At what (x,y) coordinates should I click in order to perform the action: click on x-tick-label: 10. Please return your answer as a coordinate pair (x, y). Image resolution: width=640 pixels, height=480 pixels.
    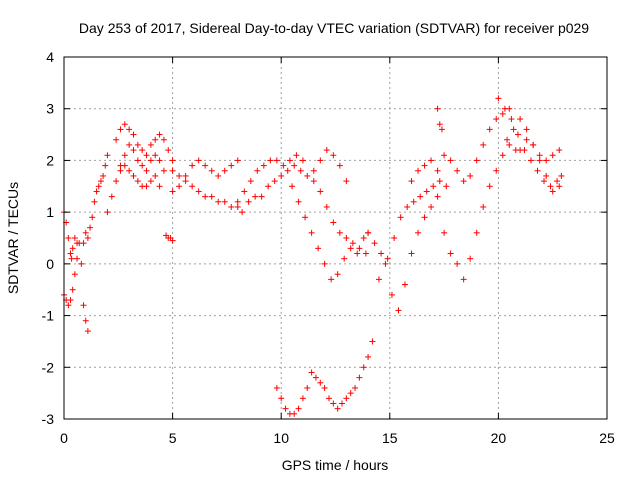
    Looking at the image, I should click on (281, 438).